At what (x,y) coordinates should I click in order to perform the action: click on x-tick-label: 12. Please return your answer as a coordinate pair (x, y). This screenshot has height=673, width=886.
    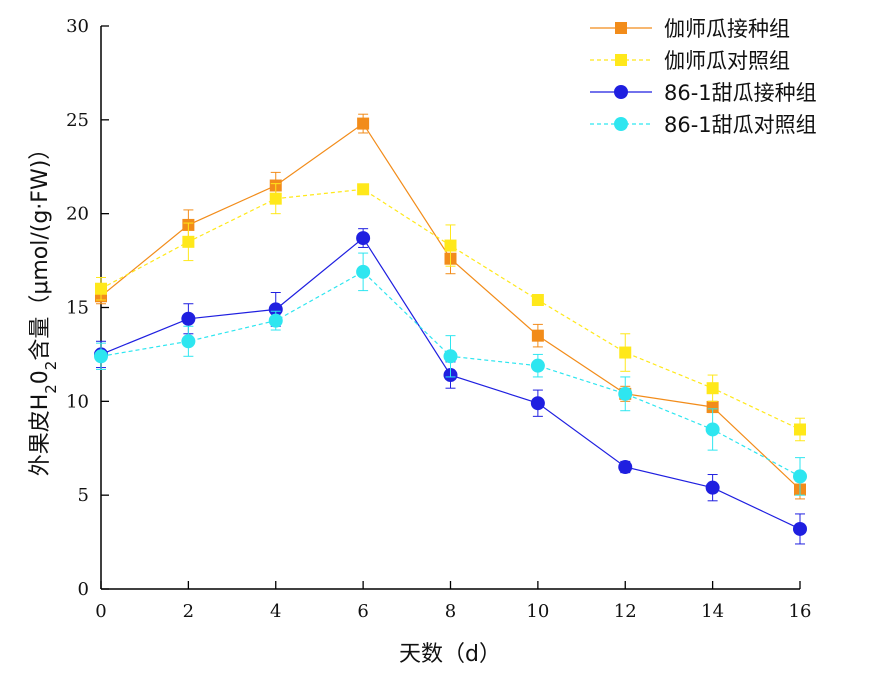
    Looking at the image, I should click on (625, 611).